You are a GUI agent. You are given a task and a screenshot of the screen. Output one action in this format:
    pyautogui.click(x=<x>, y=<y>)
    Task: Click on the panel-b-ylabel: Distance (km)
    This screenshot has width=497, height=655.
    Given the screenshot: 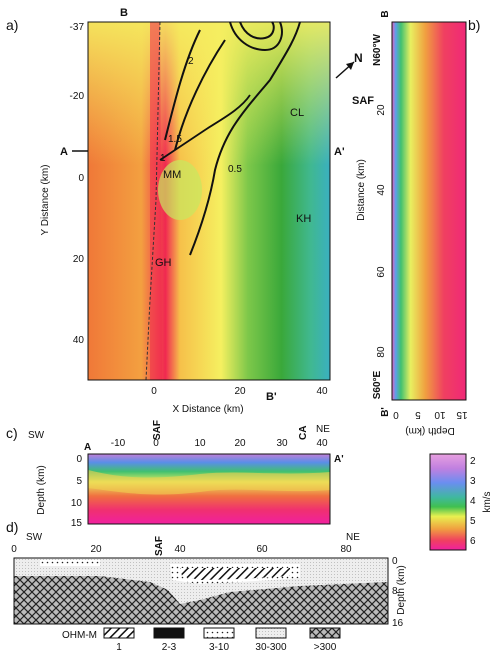 What is the action you would take?
    pyautogui.click(x=361, y=190)
    